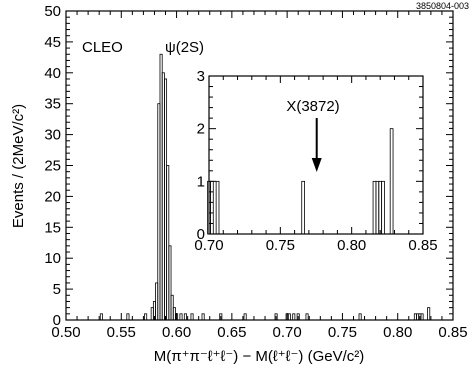 This screenshot has height=370, width=475. I want to click on x-axis-label: M(π⁺π⁻ℓ⁺ℓ⁻) − M(ℓ⁺ℓ⁻) (GeV/c²), so click(259, 356).